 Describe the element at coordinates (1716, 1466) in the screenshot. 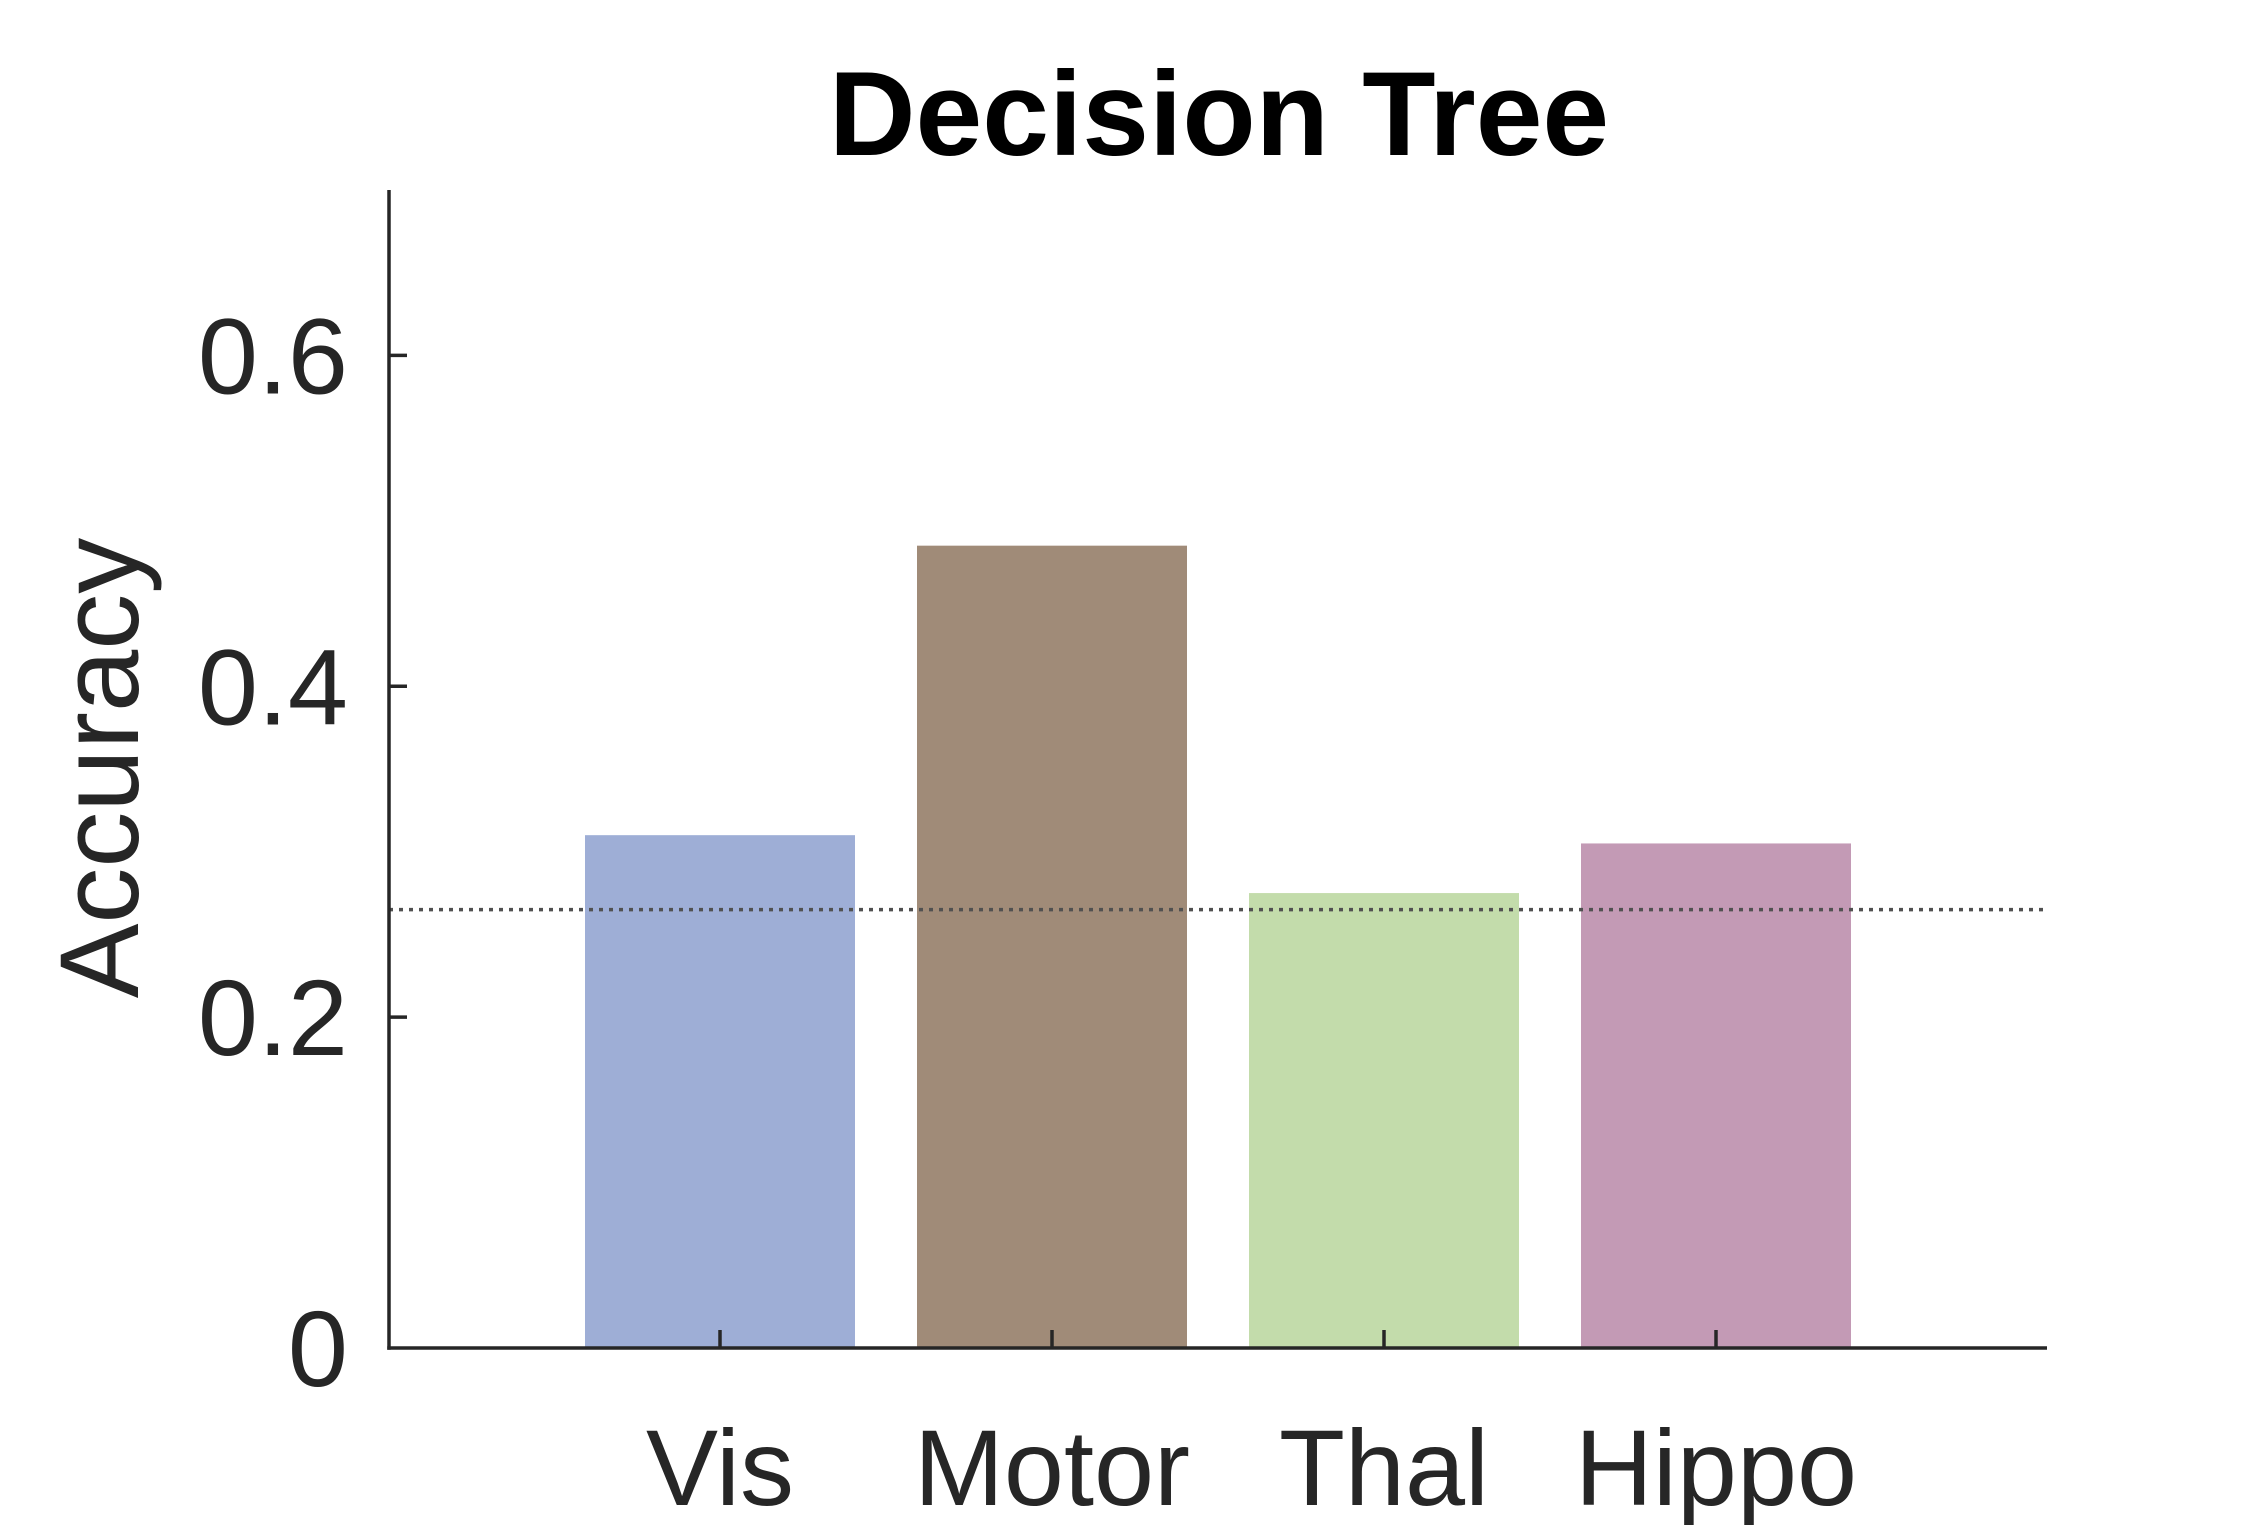

I see `x-tick-label-hippo: Hippo` at that location.